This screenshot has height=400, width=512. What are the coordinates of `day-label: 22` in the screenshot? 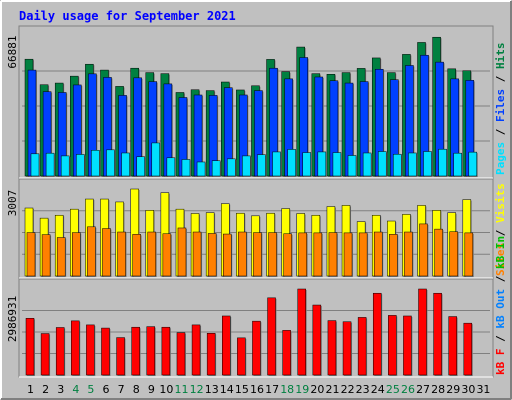 It's located at (348, 389).